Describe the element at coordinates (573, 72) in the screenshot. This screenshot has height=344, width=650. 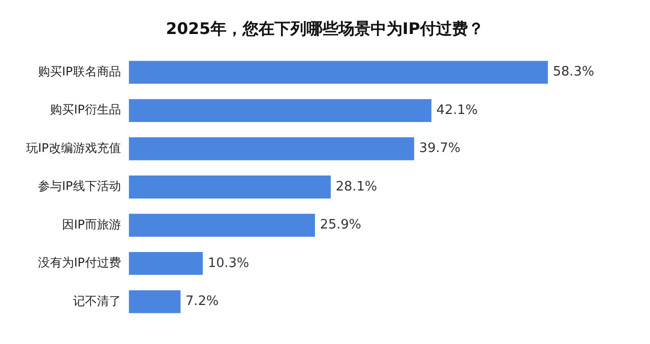
I see `data-label: 58.3%` at that location.